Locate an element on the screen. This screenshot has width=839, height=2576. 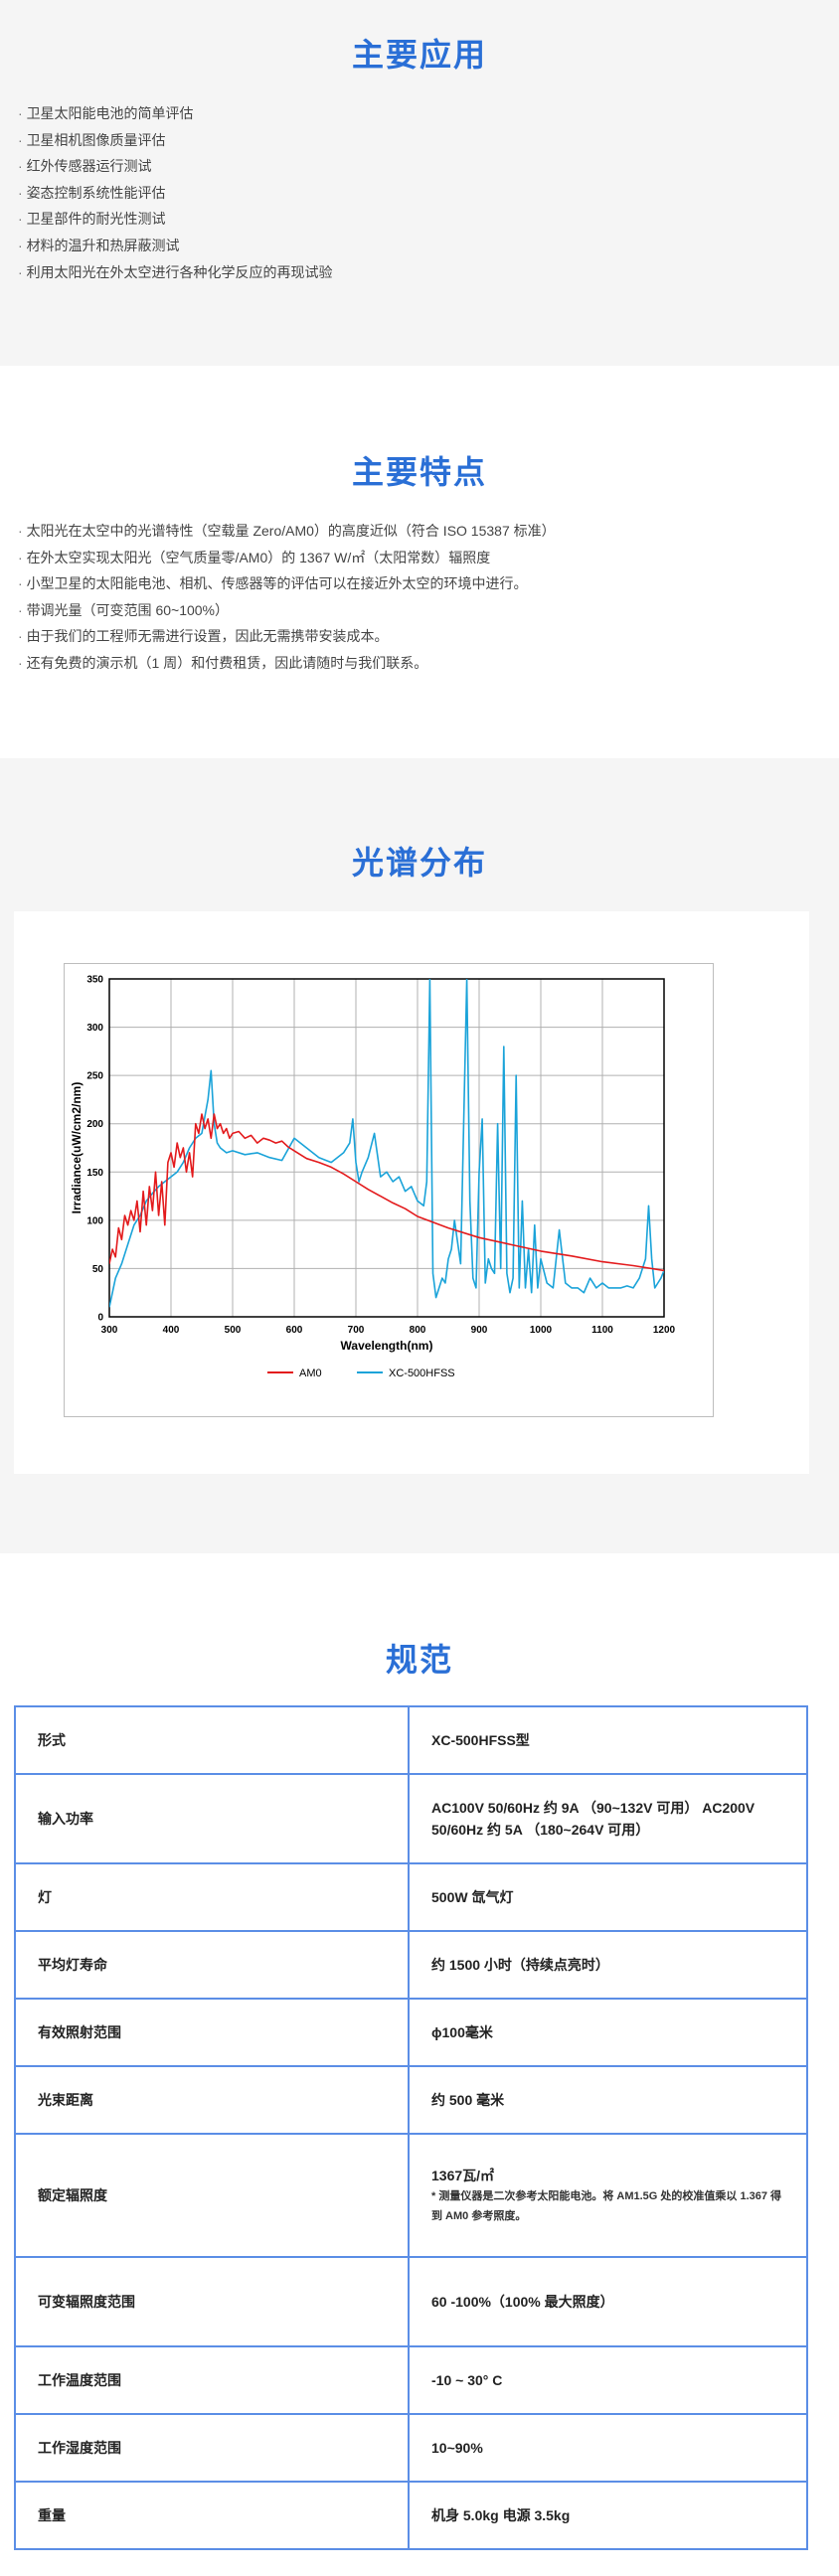
y-tick-label: 50 is located at coordinates (98, 1269).